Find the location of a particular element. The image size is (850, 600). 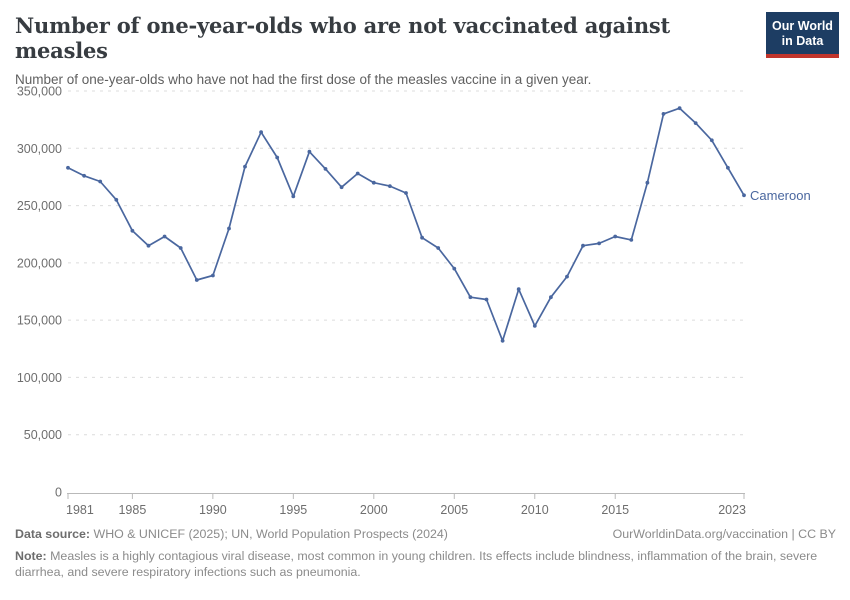

owid-logo-line2: in Data is located at coordinates (802, 41).